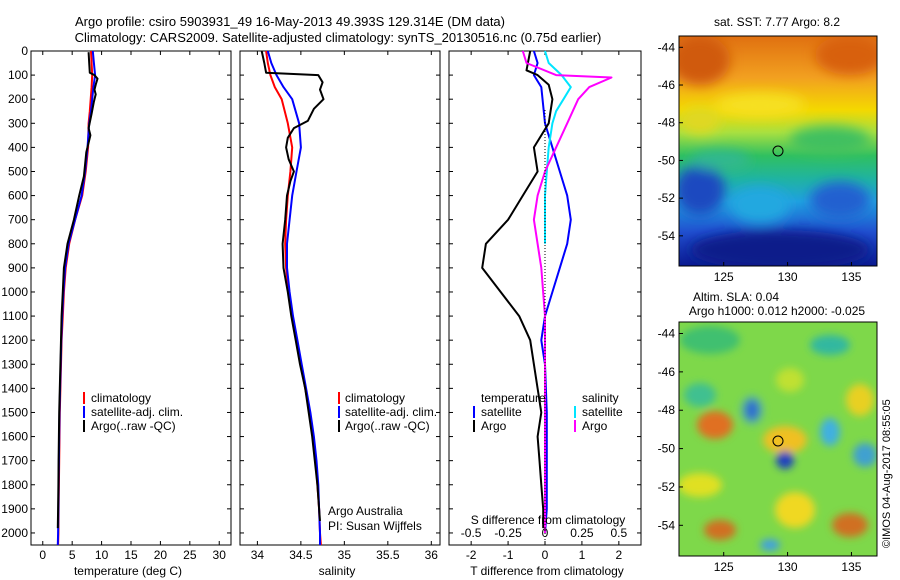  Describe the element at coordinates (375, 398) in the screenshot. I see `legend-climatology-label: climatology` at that location.